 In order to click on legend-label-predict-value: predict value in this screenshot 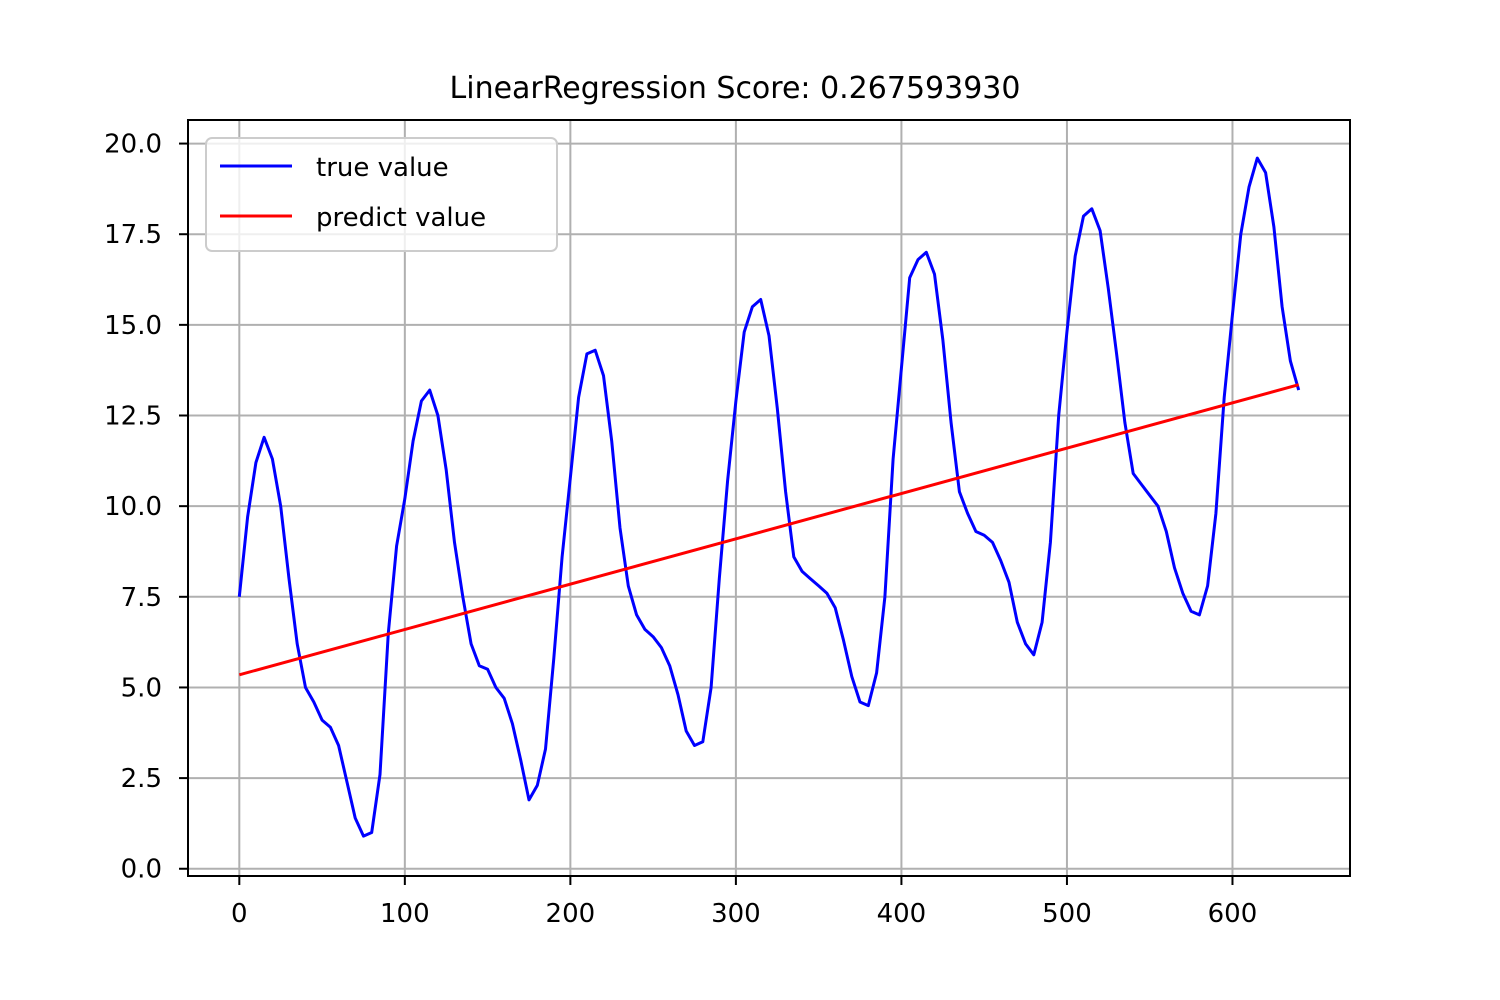, I will do `click(401, 218)`.